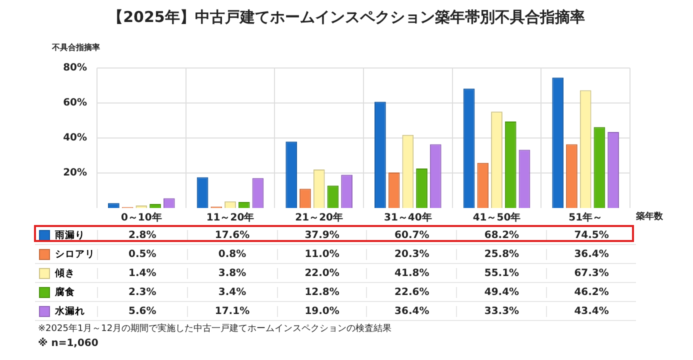 The image size is (693, 360). What do you see at coordinates (411, 254) in the screenshot?
I see `data-label: 20.3%` at bounding box center [411, 254].